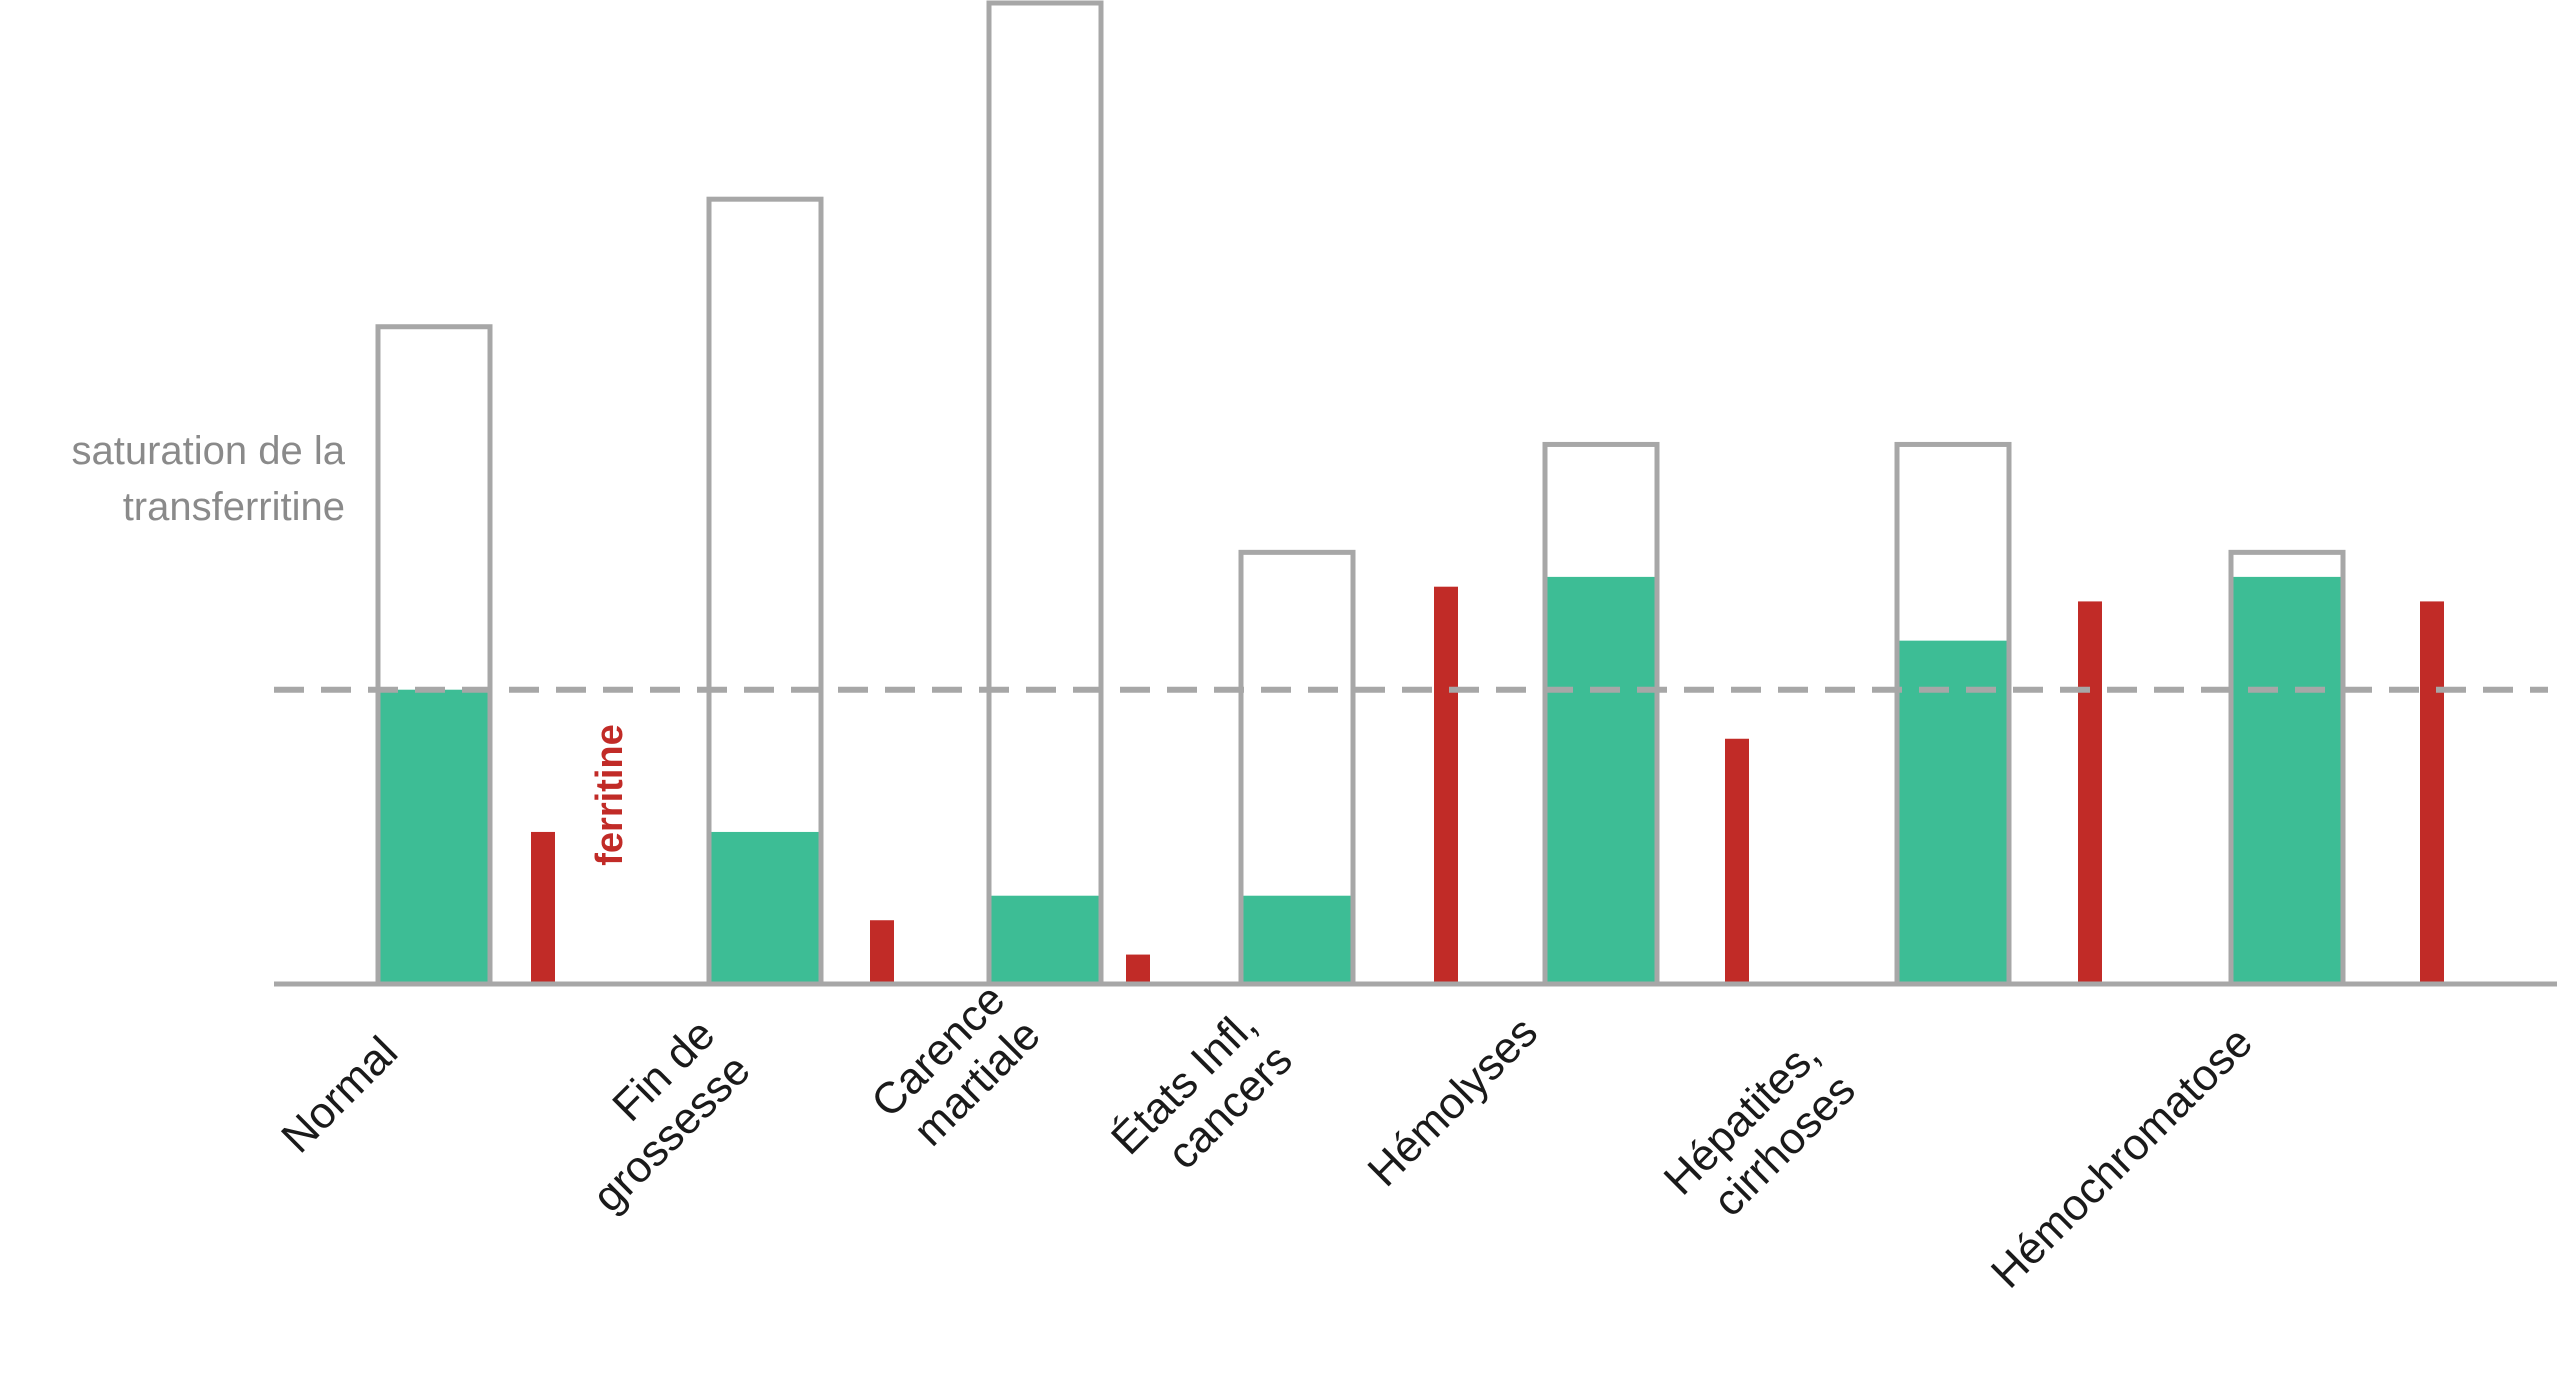  I want to click on ferritine-label: ferritine, so click(610, 794).